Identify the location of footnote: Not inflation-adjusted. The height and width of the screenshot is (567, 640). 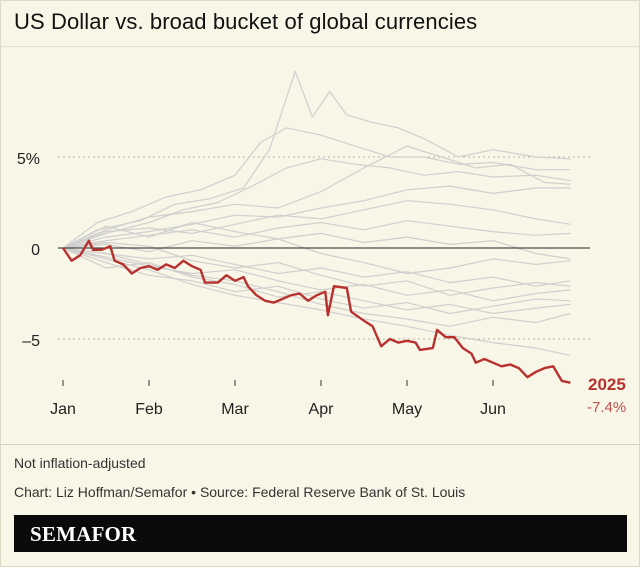
(80, 463).